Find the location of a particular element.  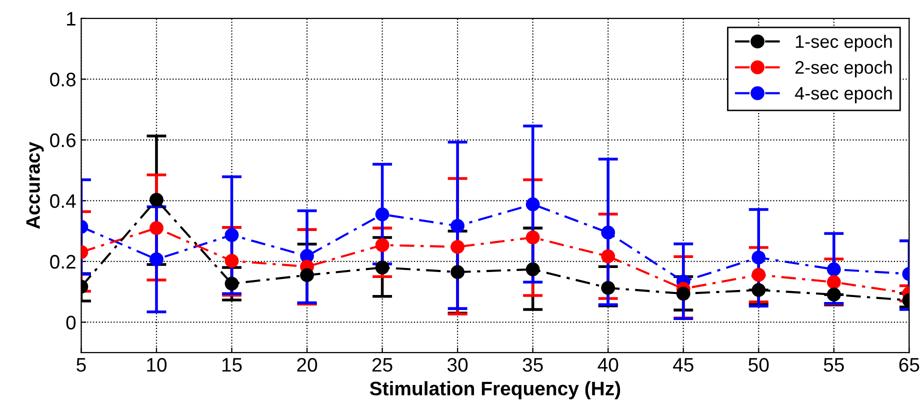

y-tick-label: 0 is located at coordinates (71, 323).